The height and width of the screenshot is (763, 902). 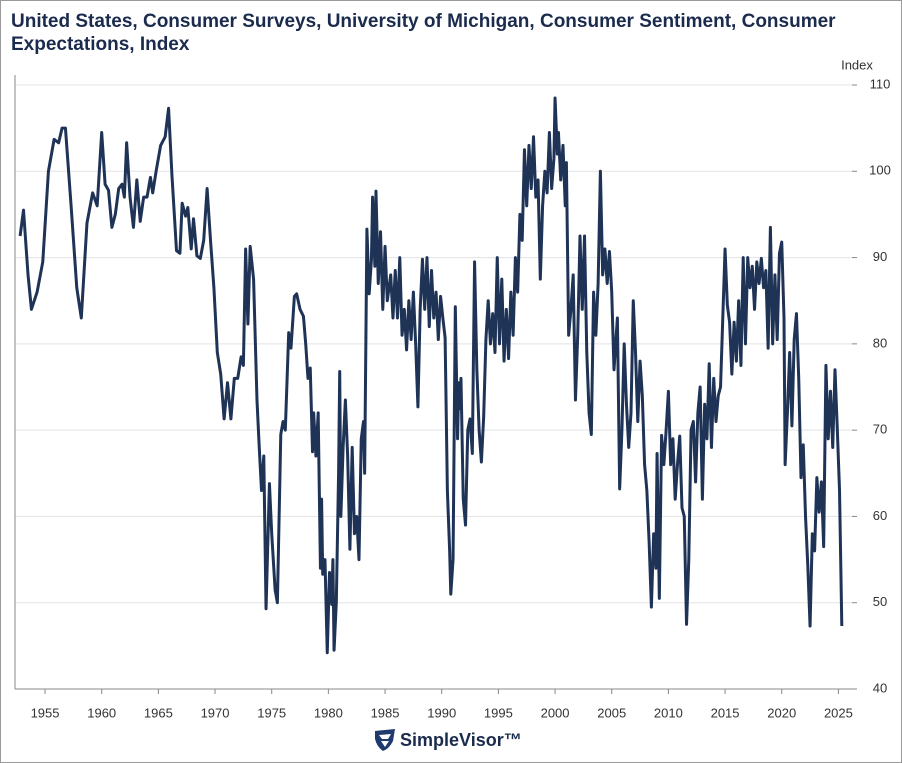 I want to click on x-tick-label: 2000, so click(x=555, y=712).